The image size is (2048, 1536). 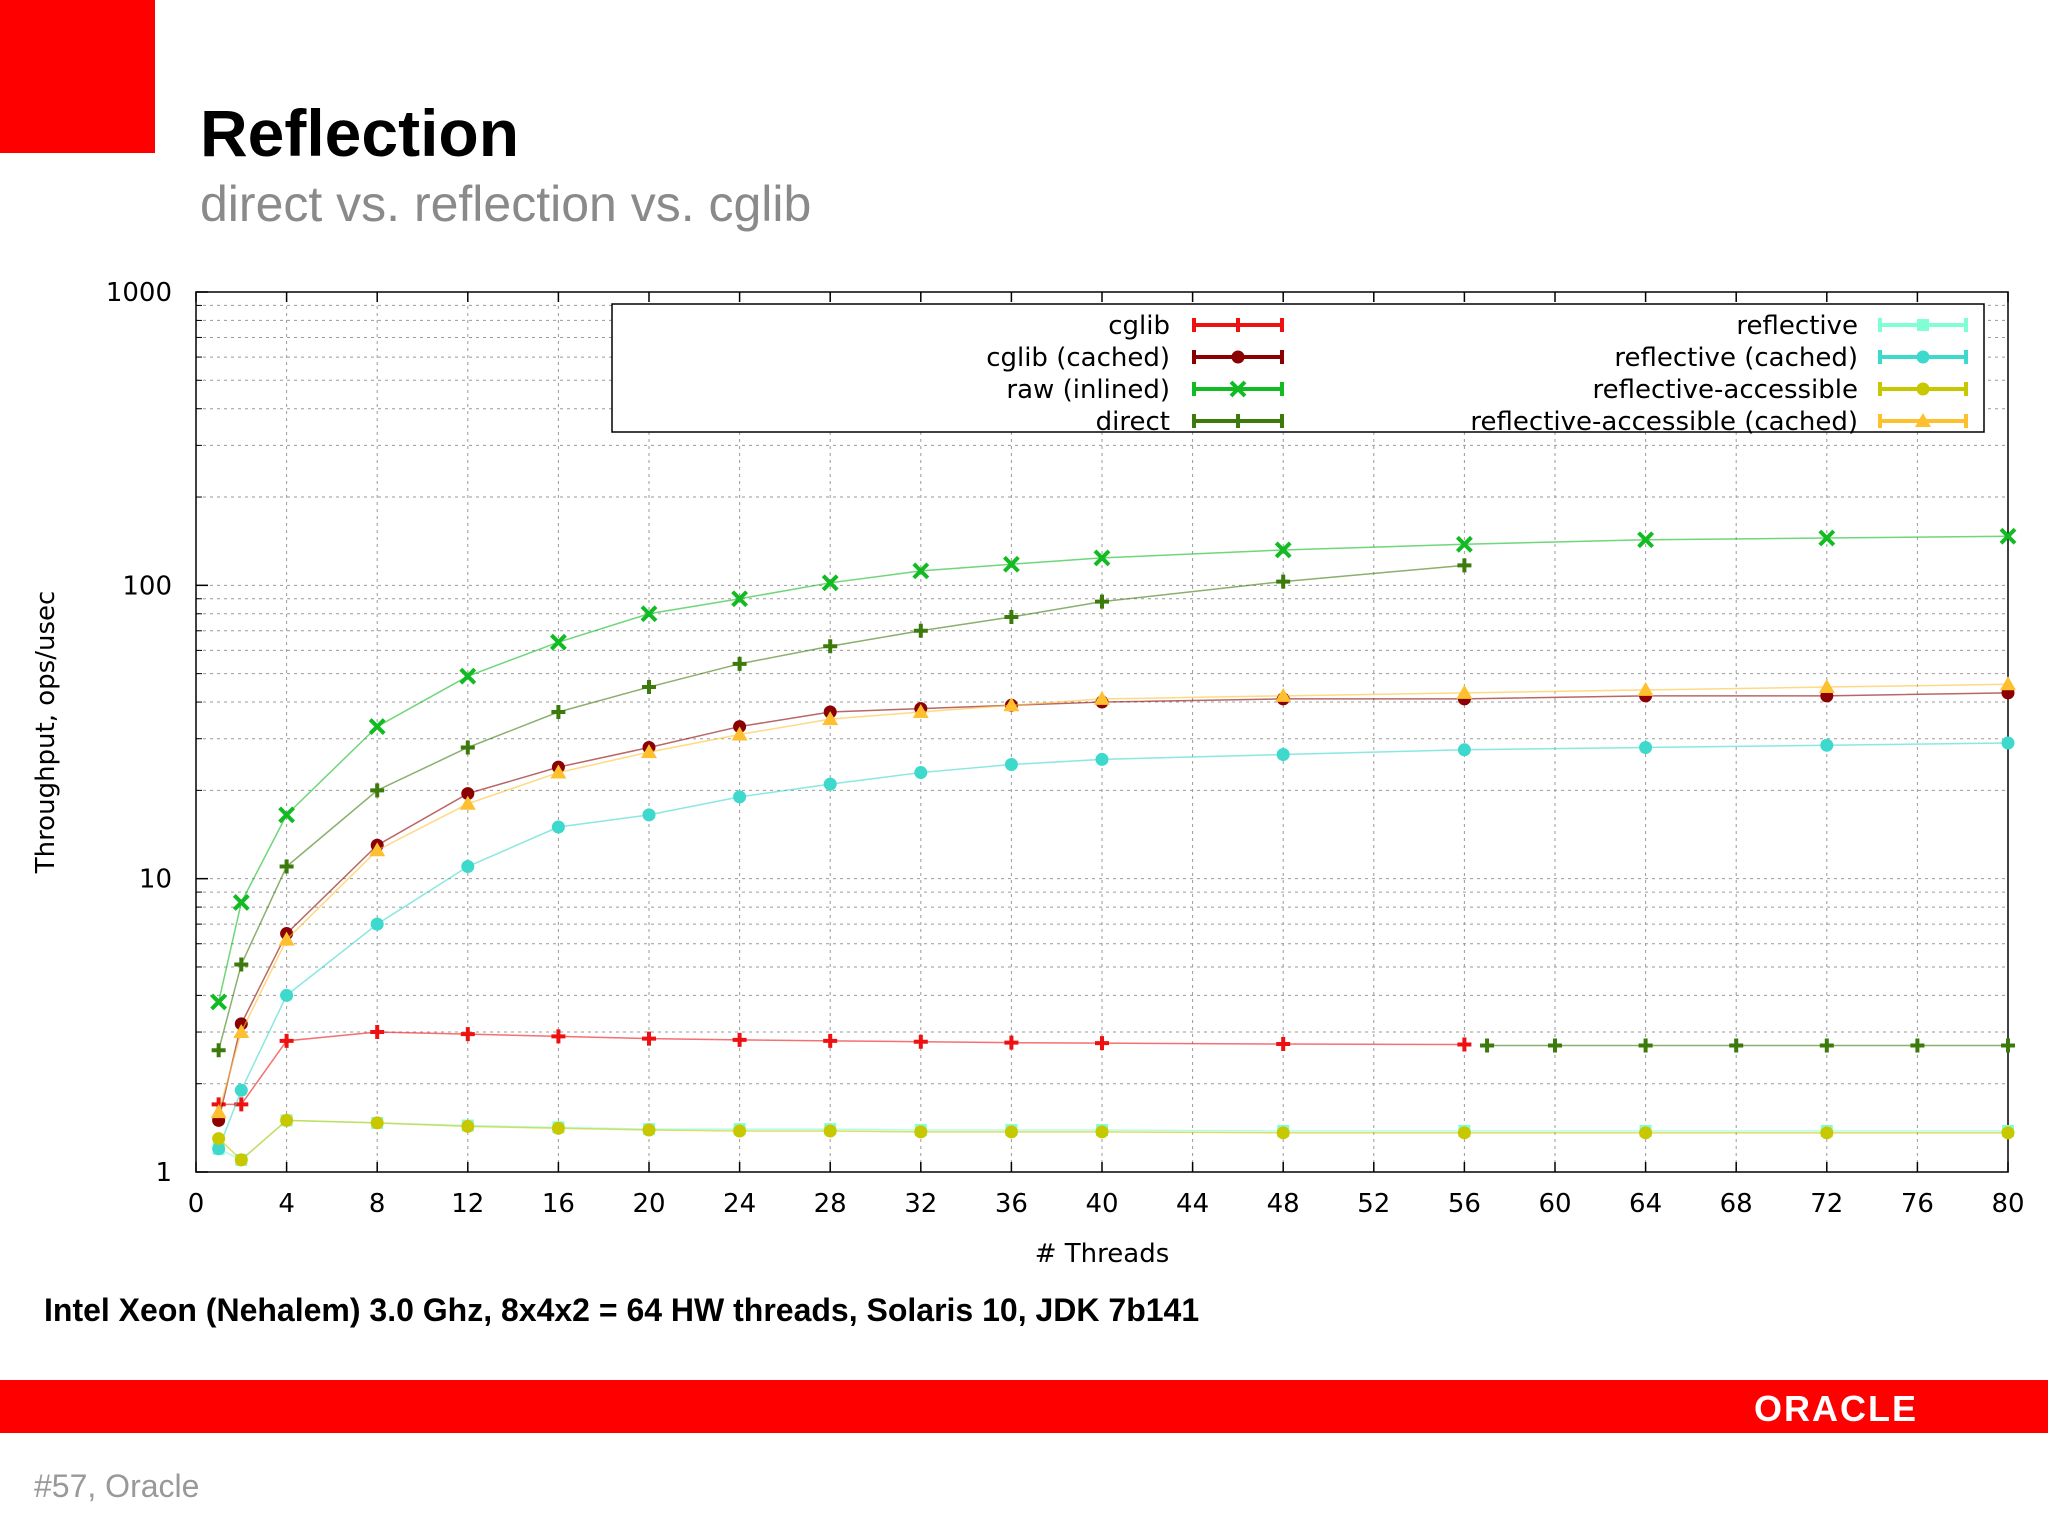 What do you see at coordinates (739, 1204) in the screenshot?
I see `x-tick-label: 24` at bounding box center [739, 1204].